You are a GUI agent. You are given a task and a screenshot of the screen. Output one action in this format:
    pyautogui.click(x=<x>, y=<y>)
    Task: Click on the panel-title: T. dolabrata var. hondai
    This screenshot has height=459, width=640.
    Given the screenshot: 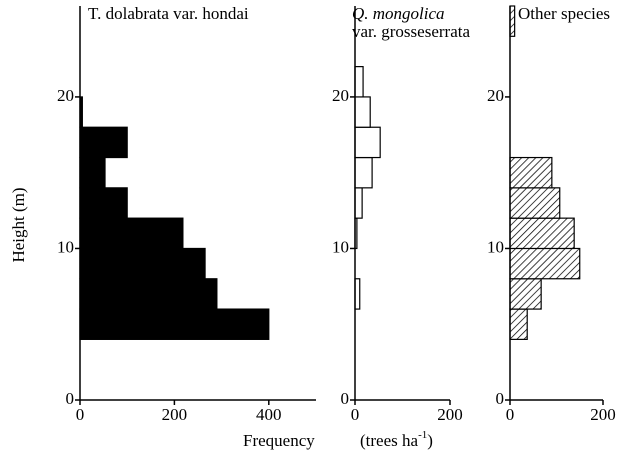 What is the action you would take?
    pyautogui.click(x=168, y=13)
    